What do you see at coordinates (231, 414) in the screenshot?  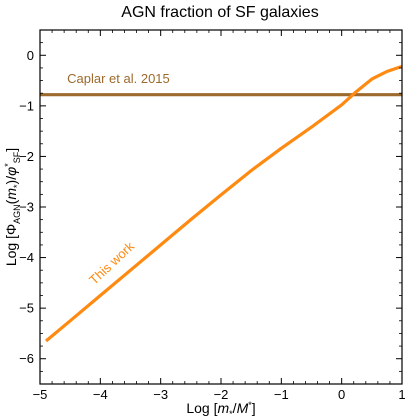 I see `x-axis-label-sub: *` at bounding box center [231, 414].